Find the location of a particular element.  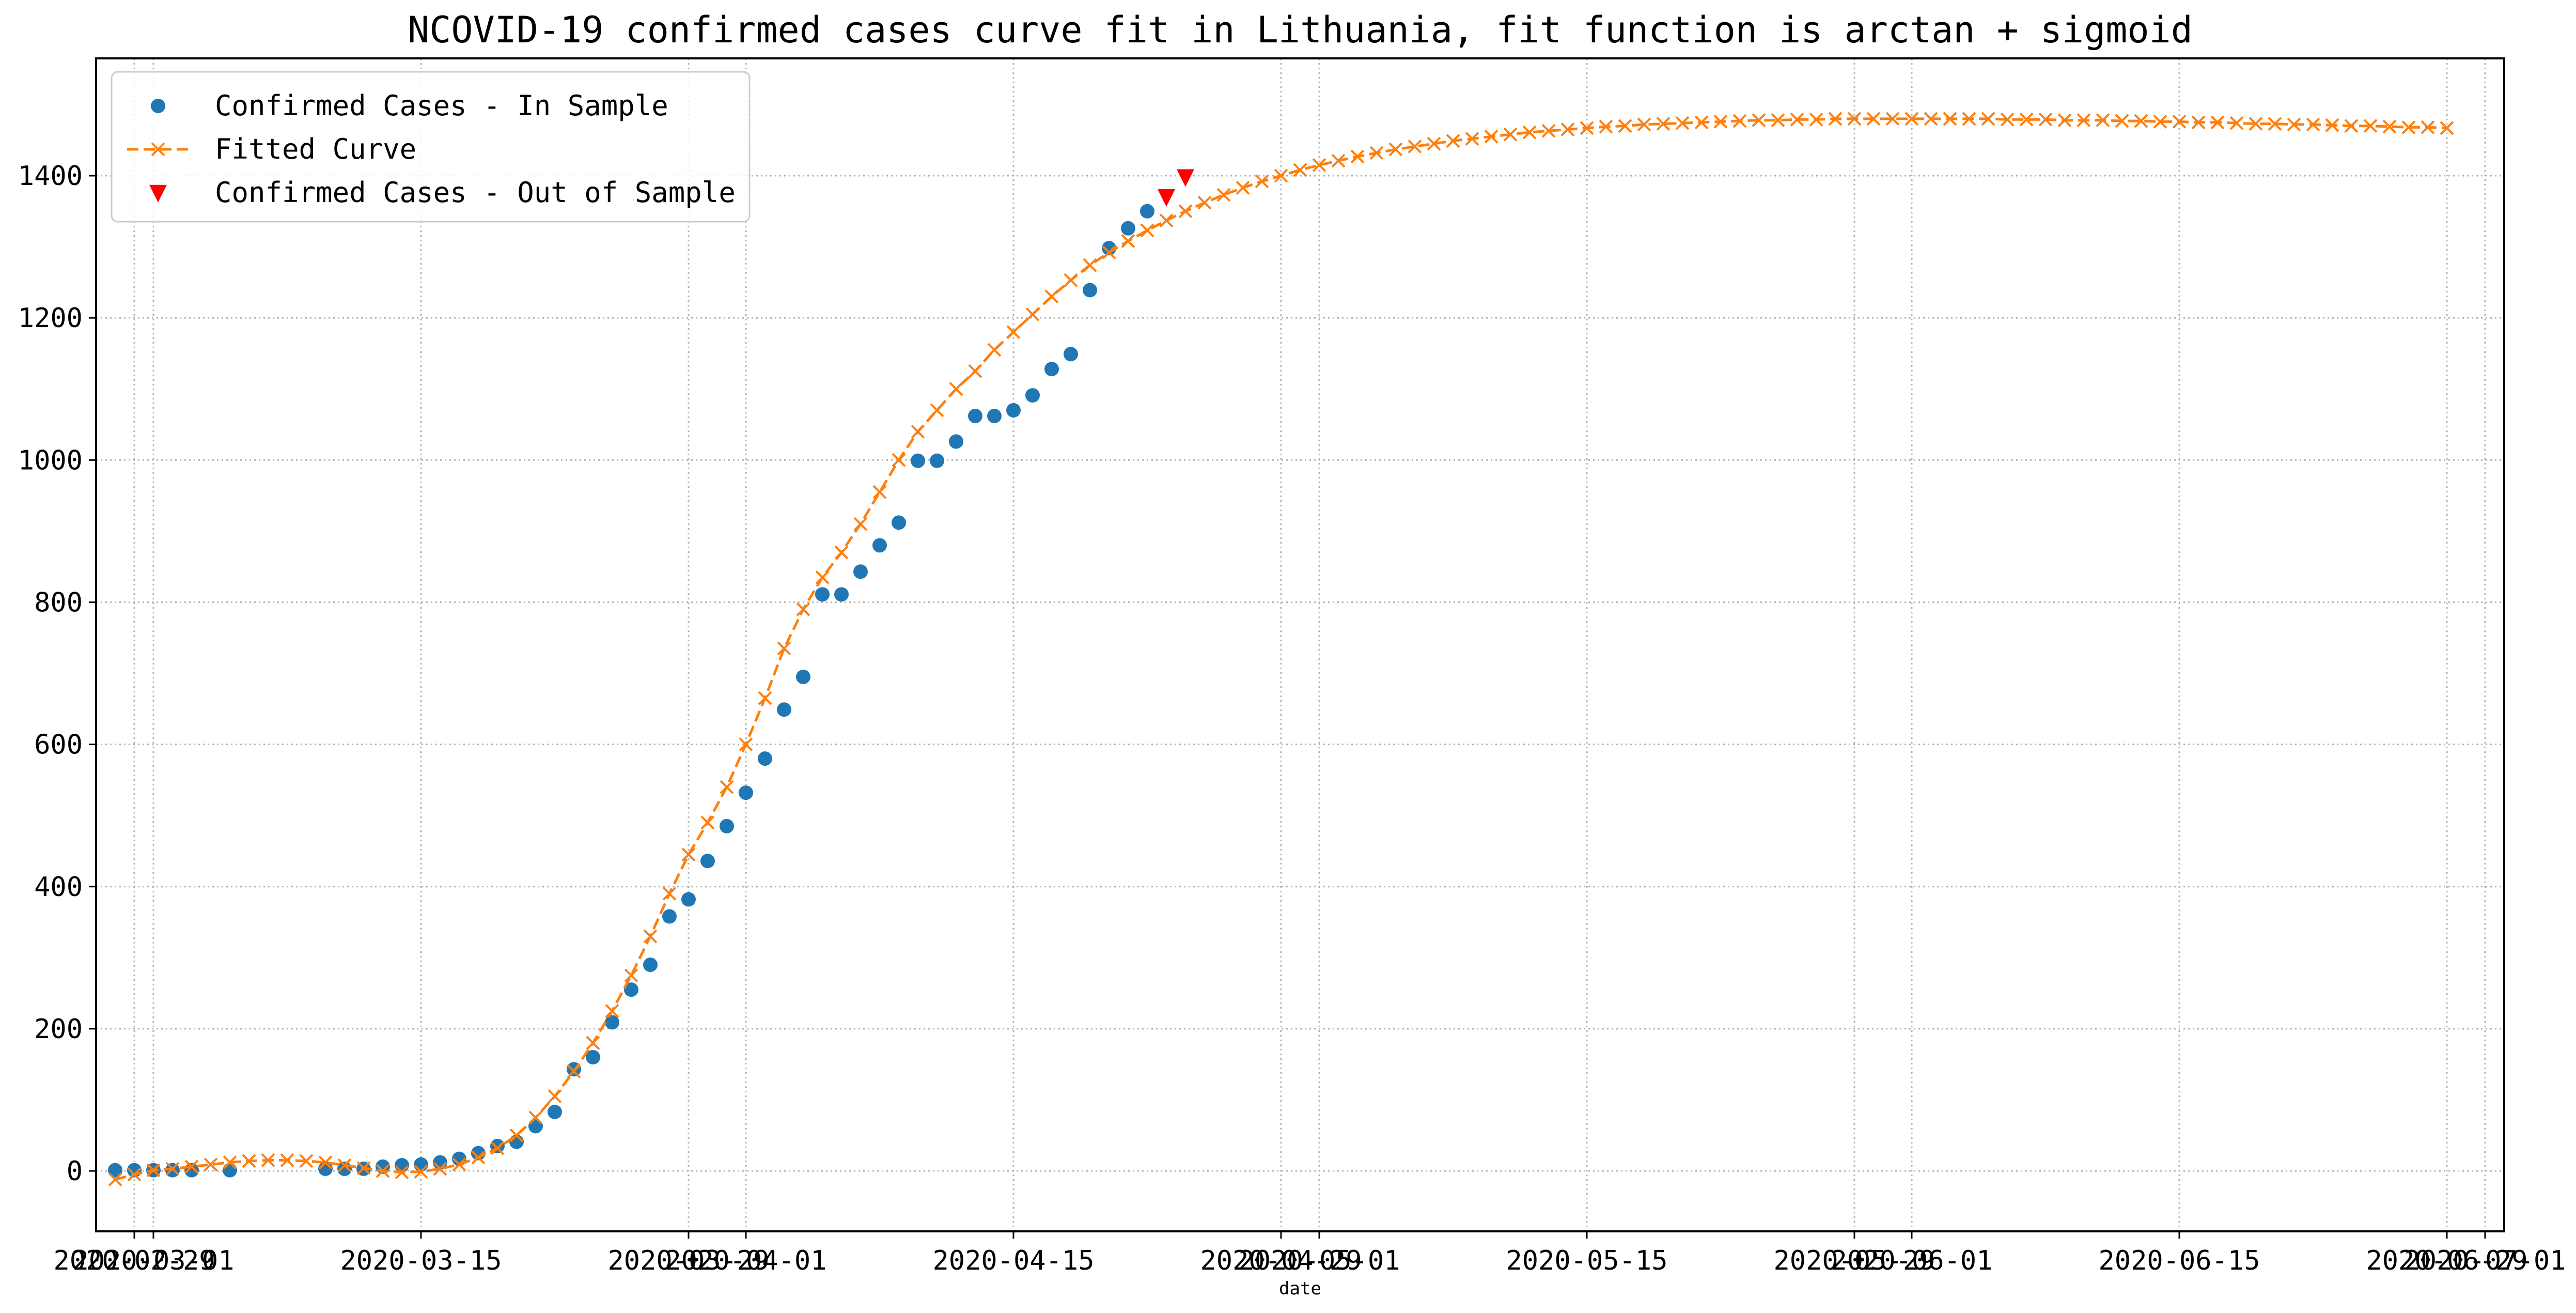

x-tick-label: 2020-04-29 is located at coordinates (1281, 1261).